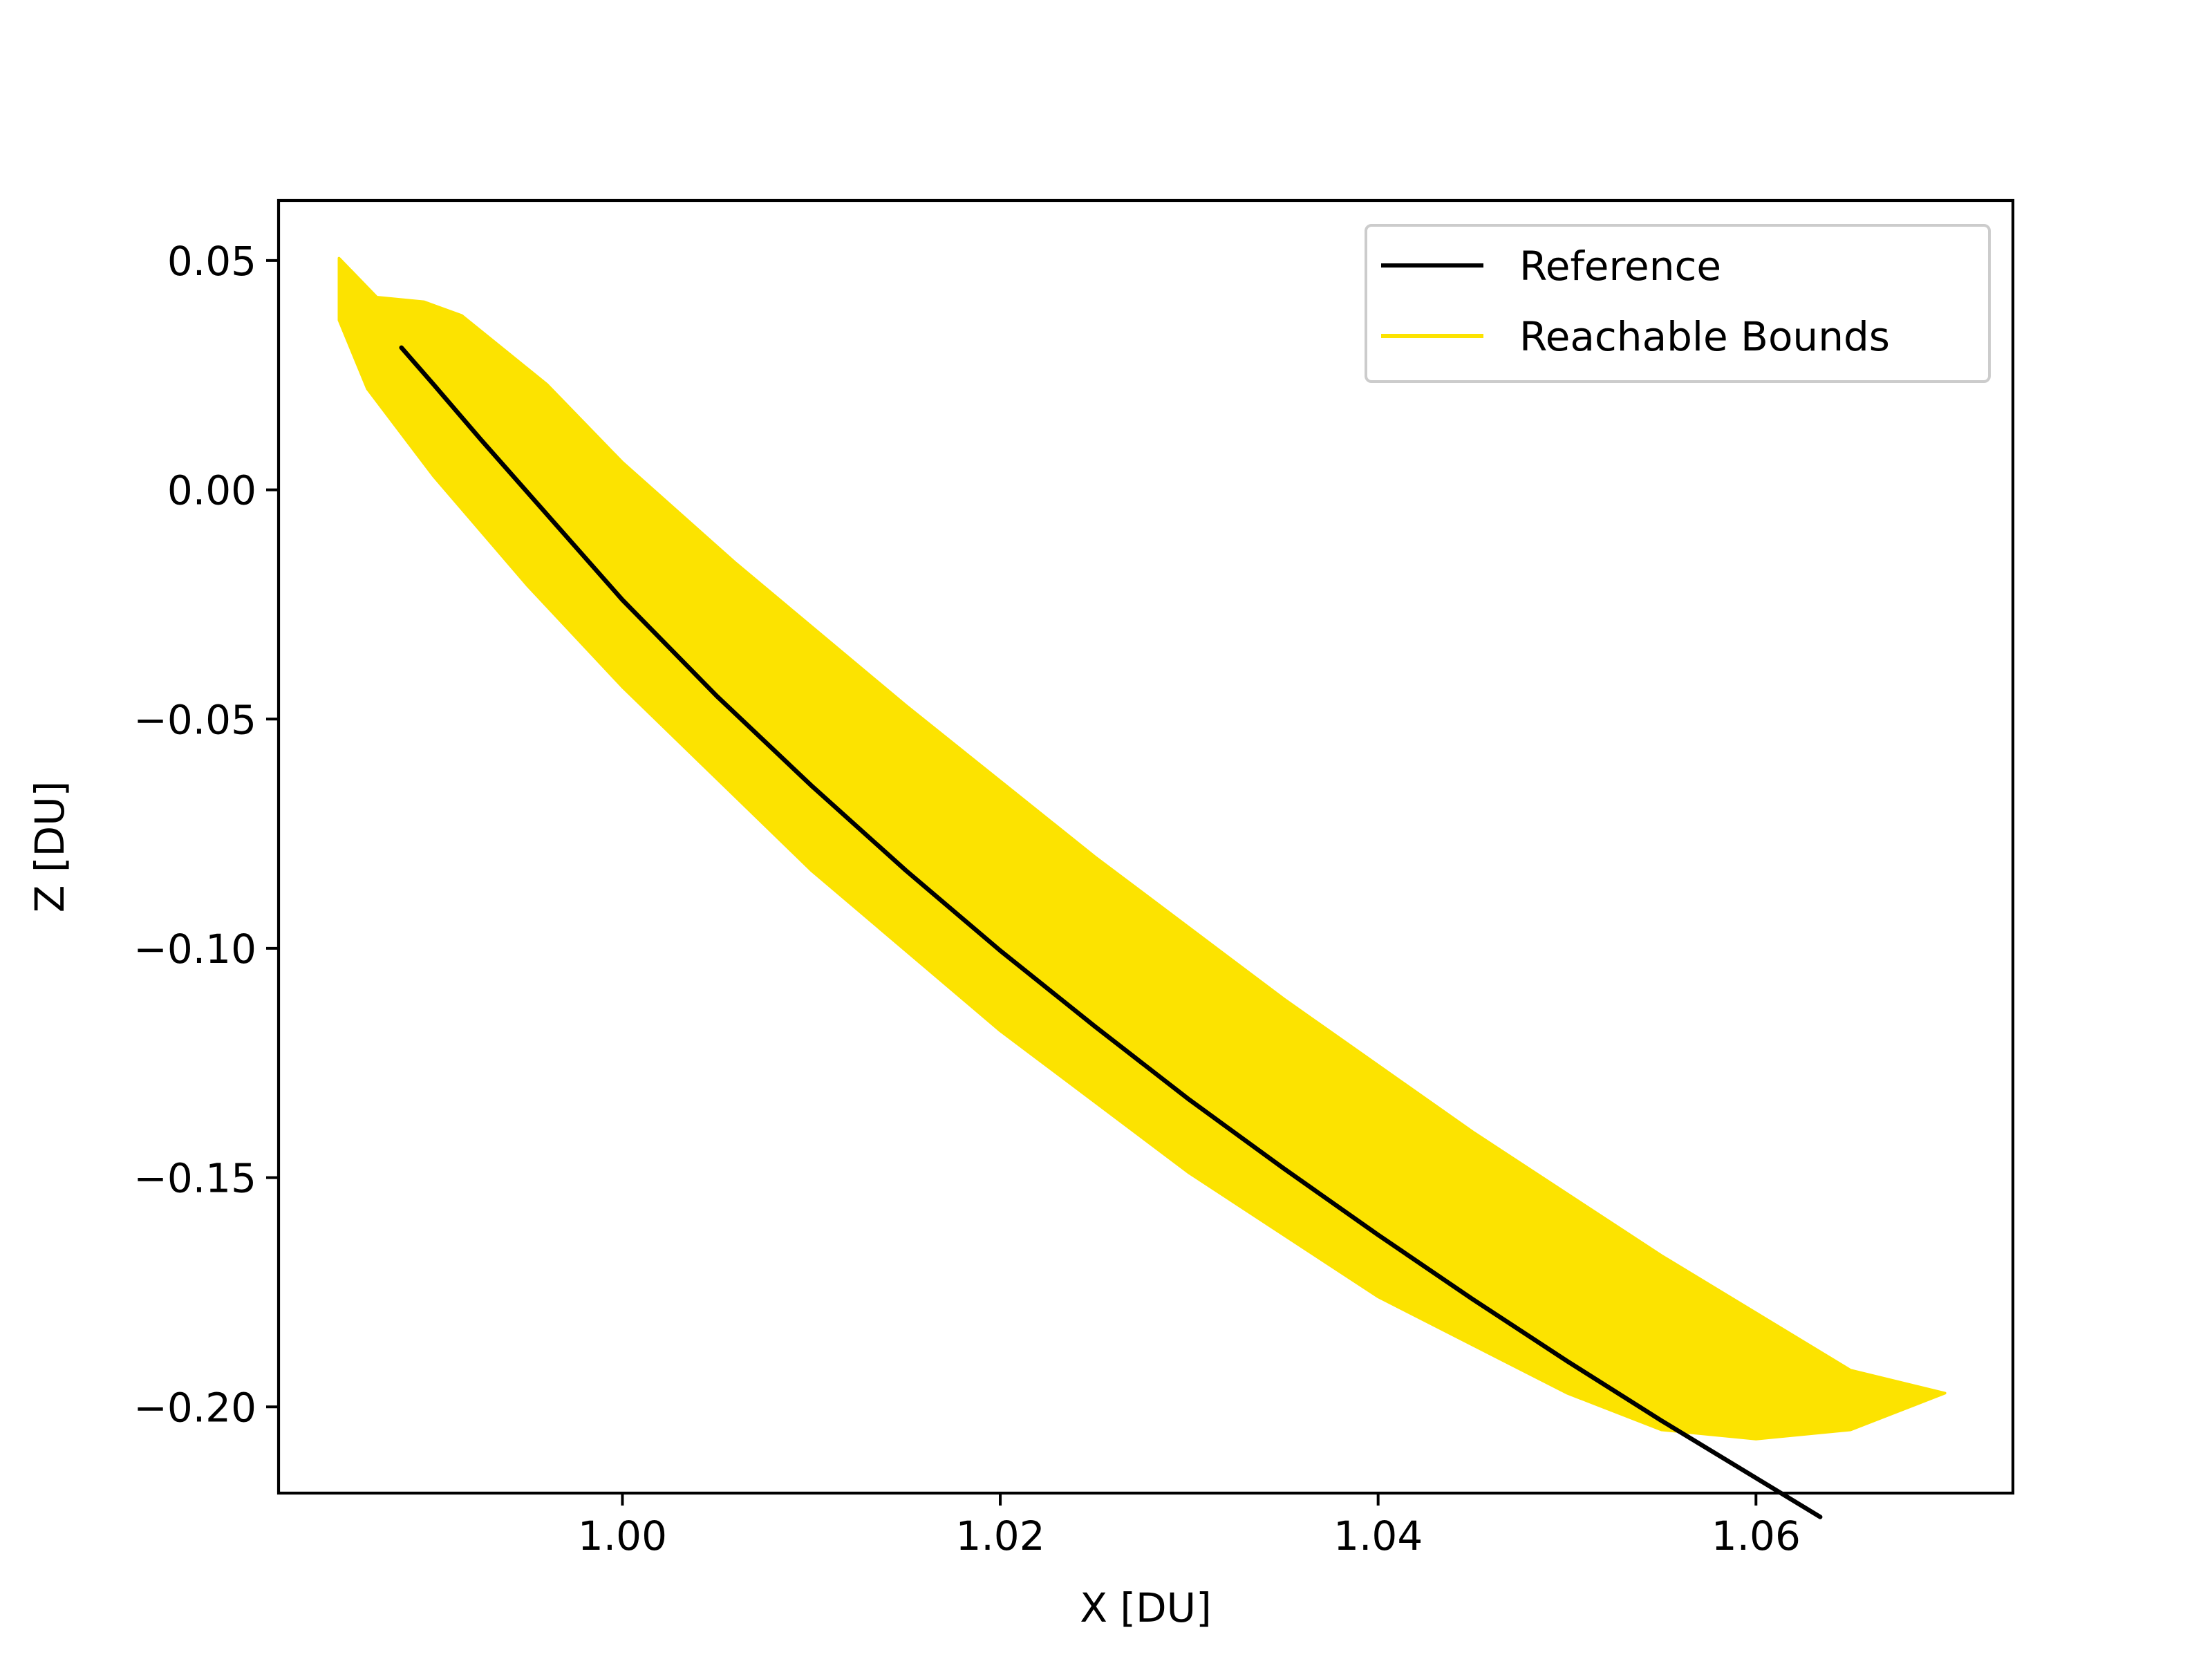  I want to click on legend-box, so click(1678, 303).